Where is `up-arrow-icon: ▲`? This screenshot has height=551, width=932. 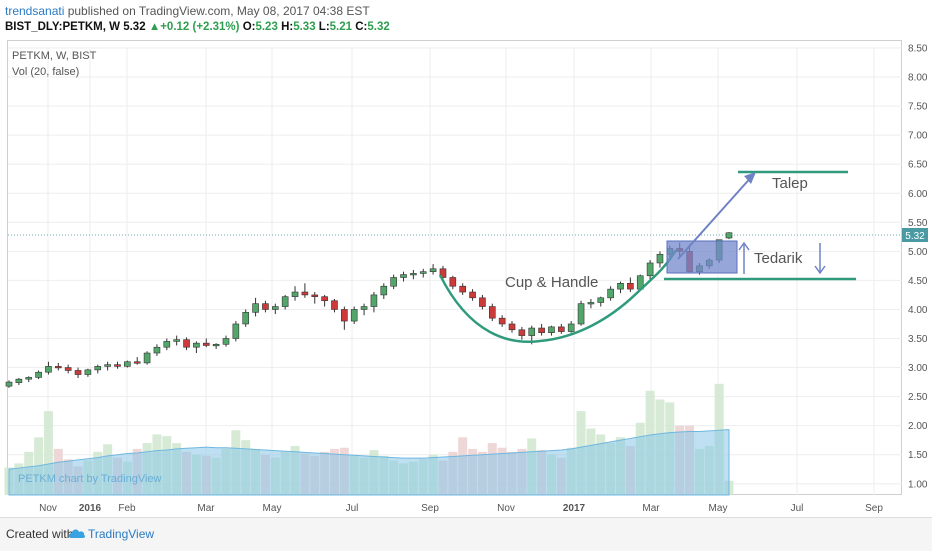 up-arrow-icon: ▲ is located at coordinates (154, 27).